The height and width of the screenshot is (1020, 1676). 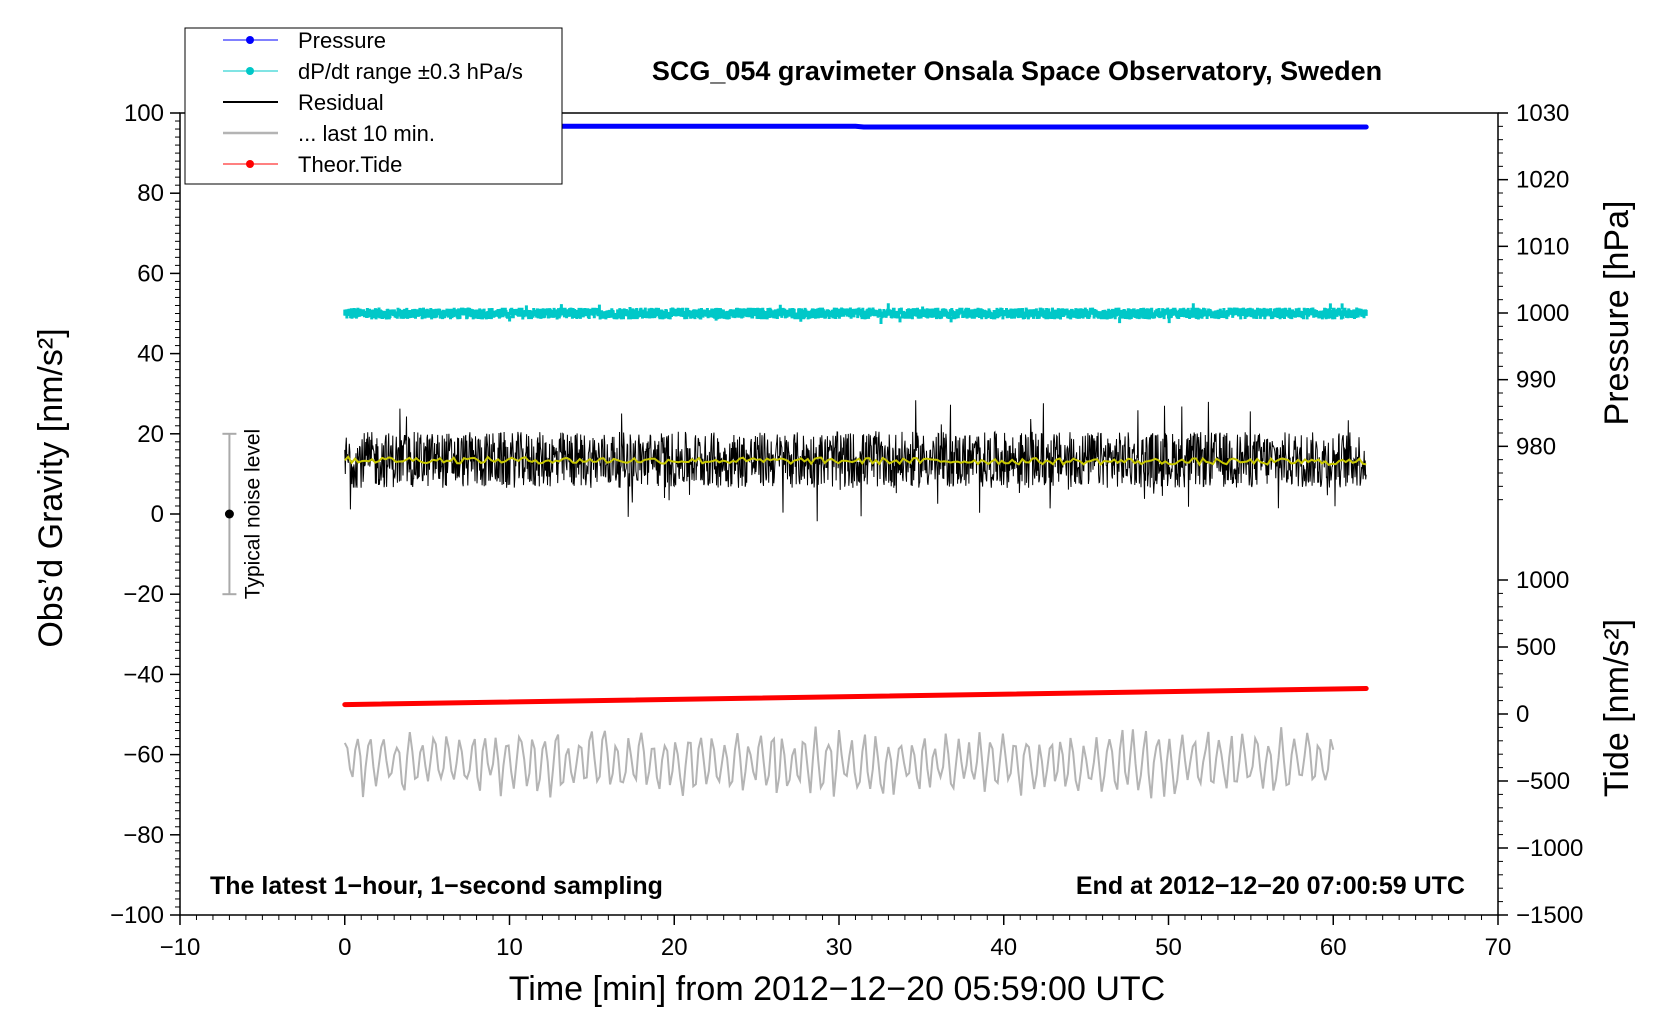 What do you see at coordinates (1522, 714) in the screenshot?
I see `tide-tick-label: 0` at bounding box center [1522, 714].